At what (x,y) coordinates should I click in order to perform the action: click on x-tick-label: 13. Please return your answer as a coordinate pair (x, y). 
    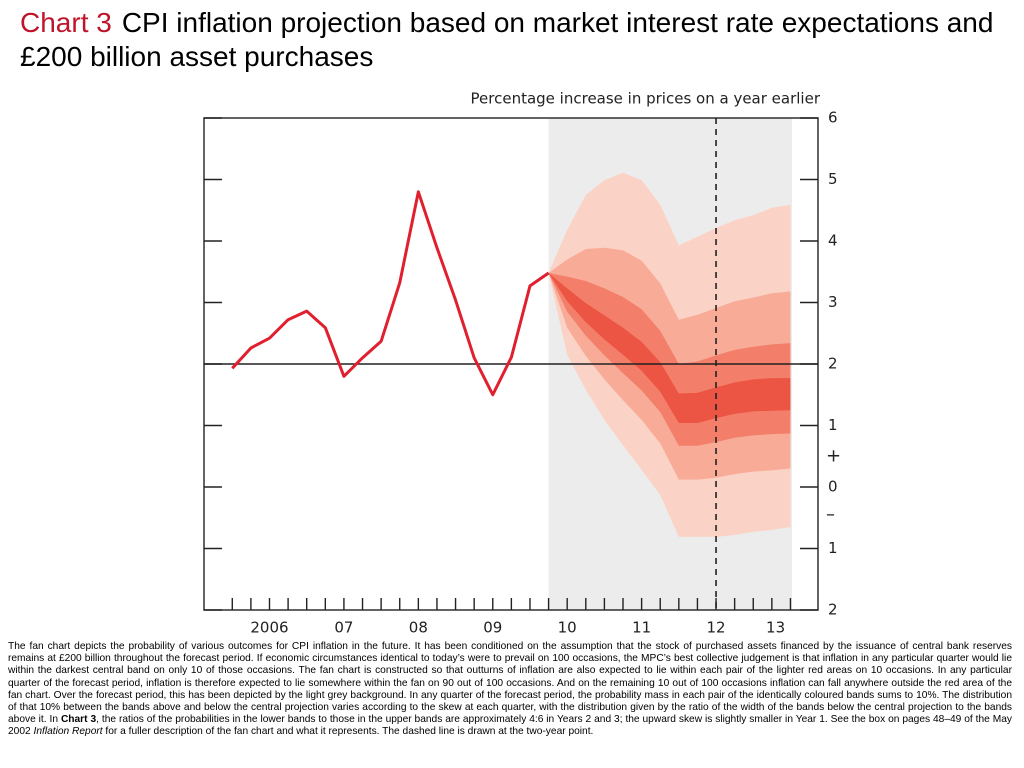
    Looking at the image, I should click on (775, 628).